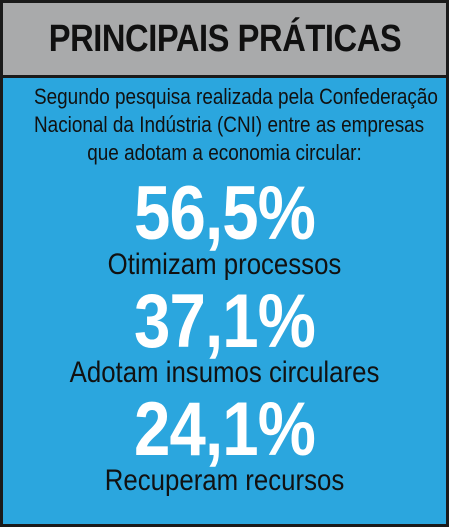  What do you see at coordinates (224, 429) in the screenshot?
I see `stat-value: 24,1%` at bounding box center [224, 429].